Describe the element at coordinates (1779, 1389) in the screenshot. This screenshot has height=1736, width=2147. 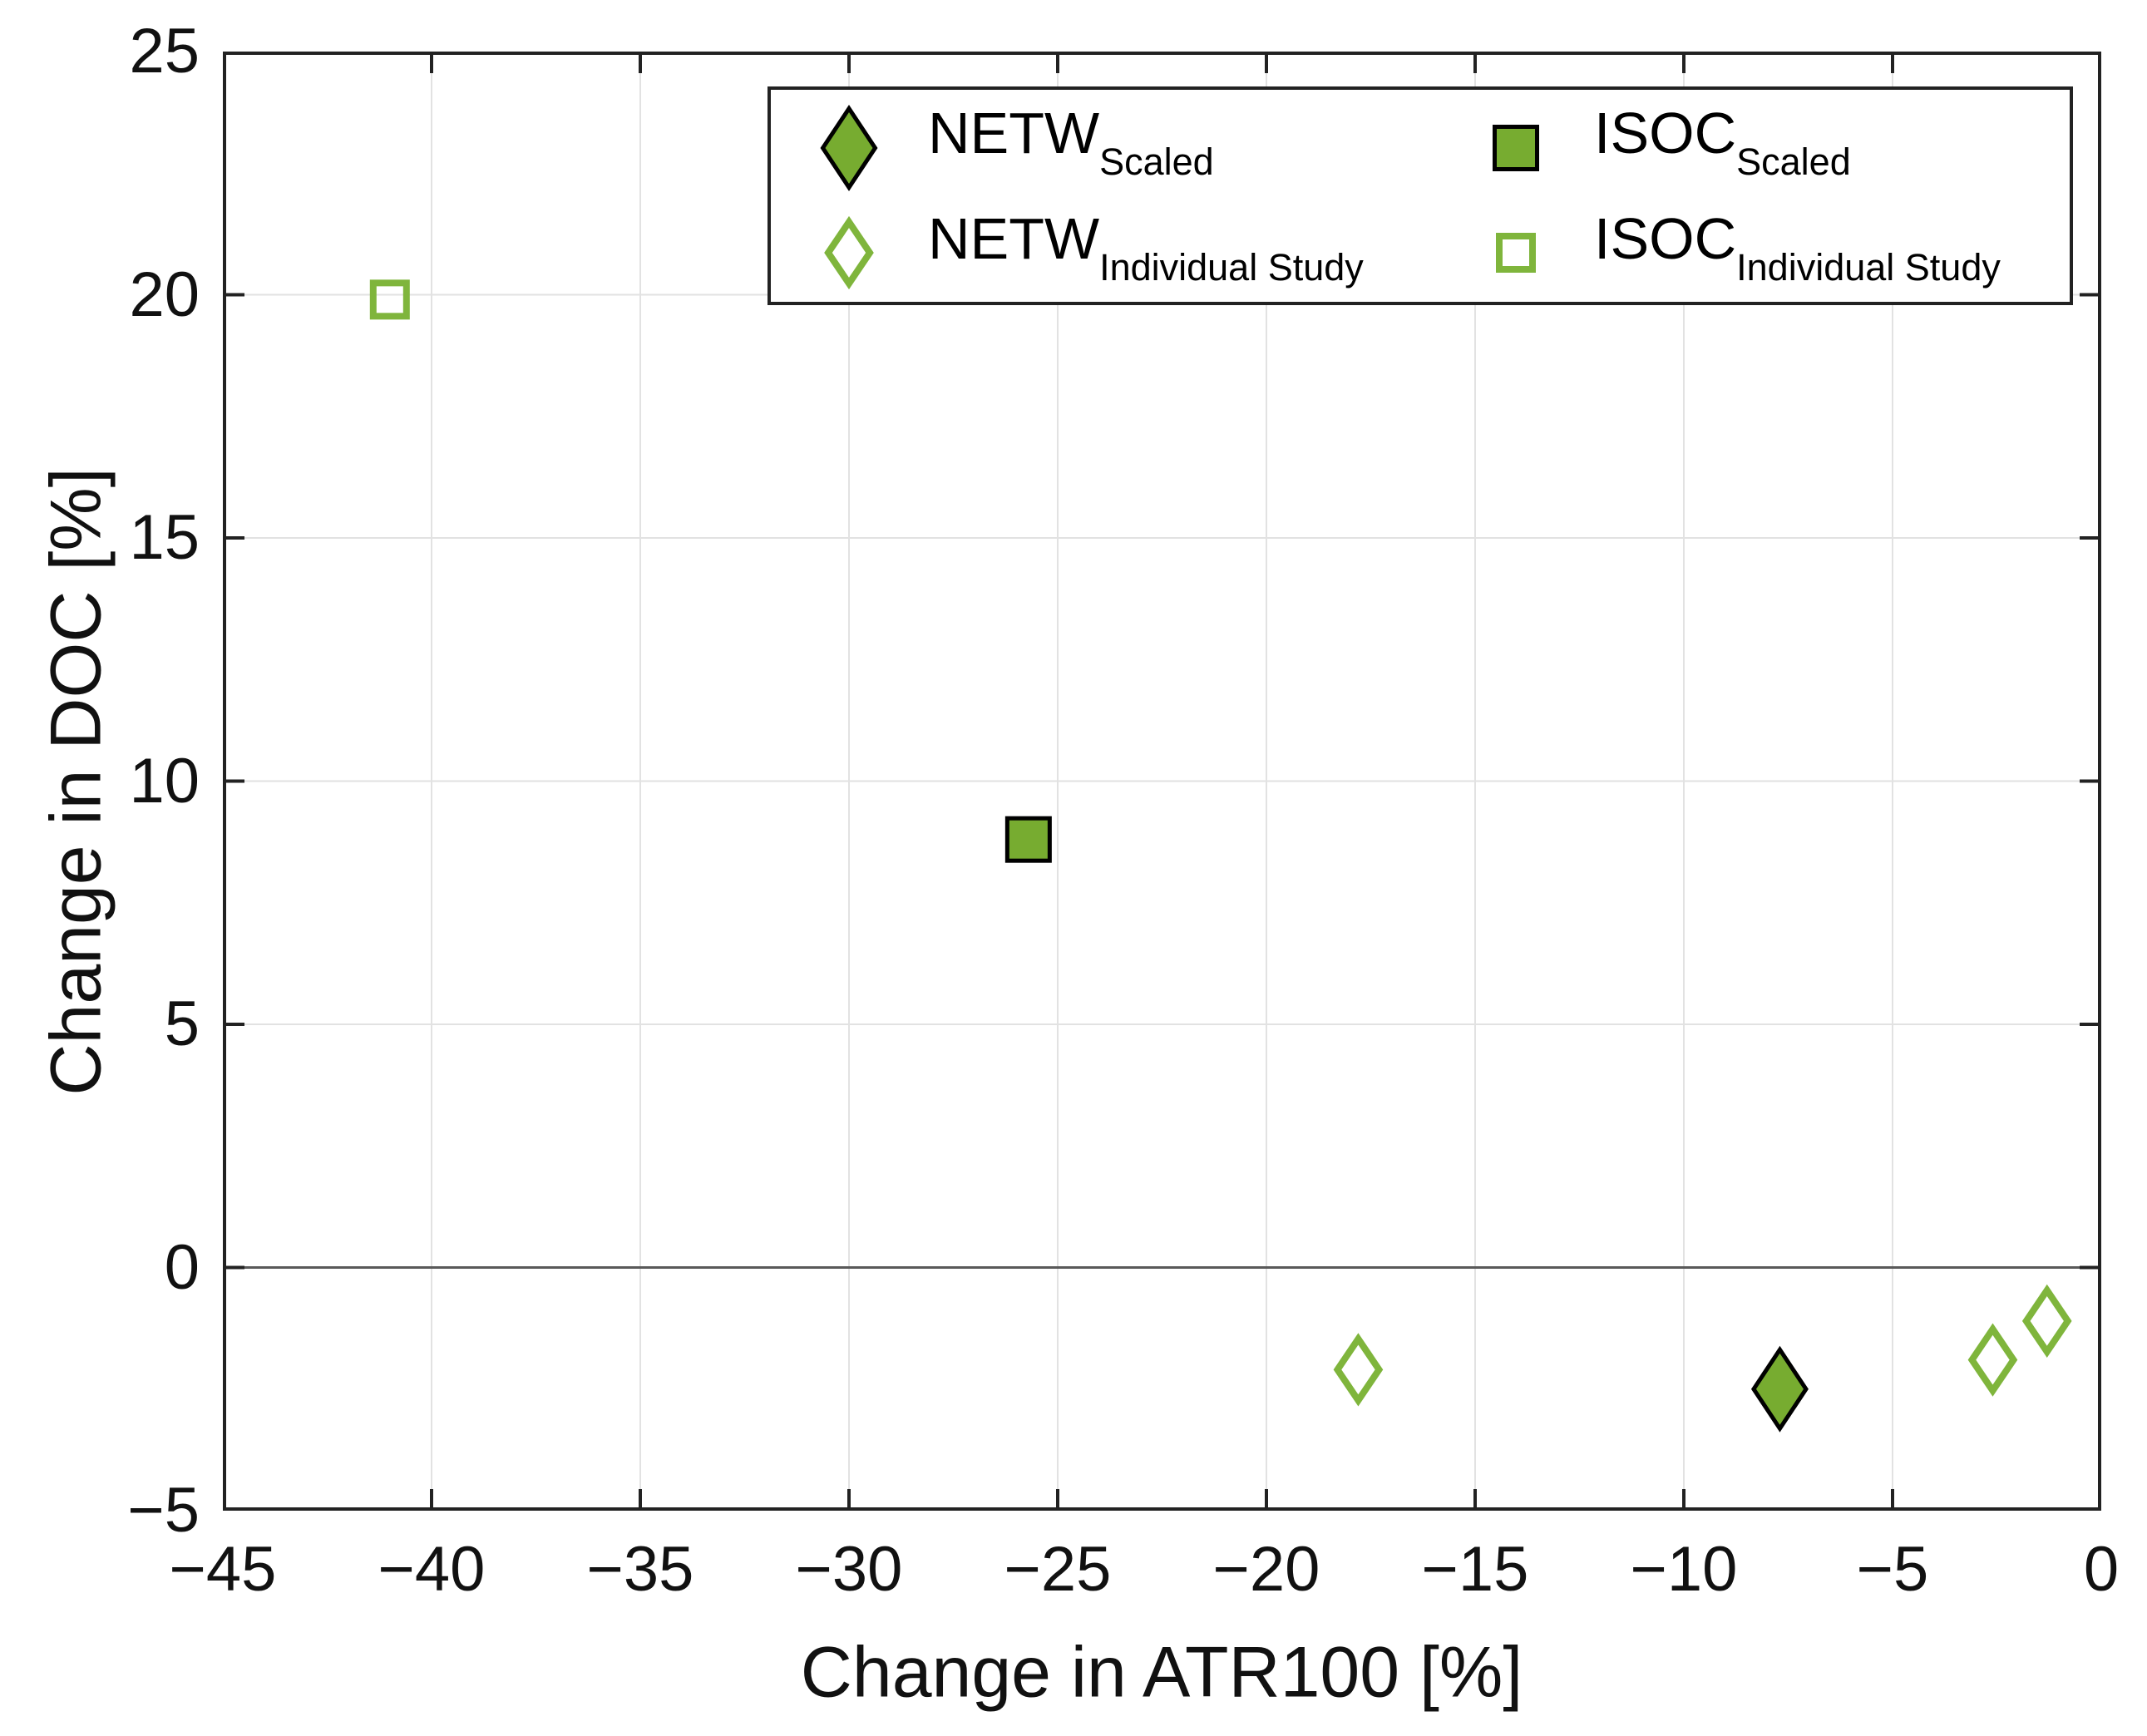
I see `data-point-netw-scaled` at that location.